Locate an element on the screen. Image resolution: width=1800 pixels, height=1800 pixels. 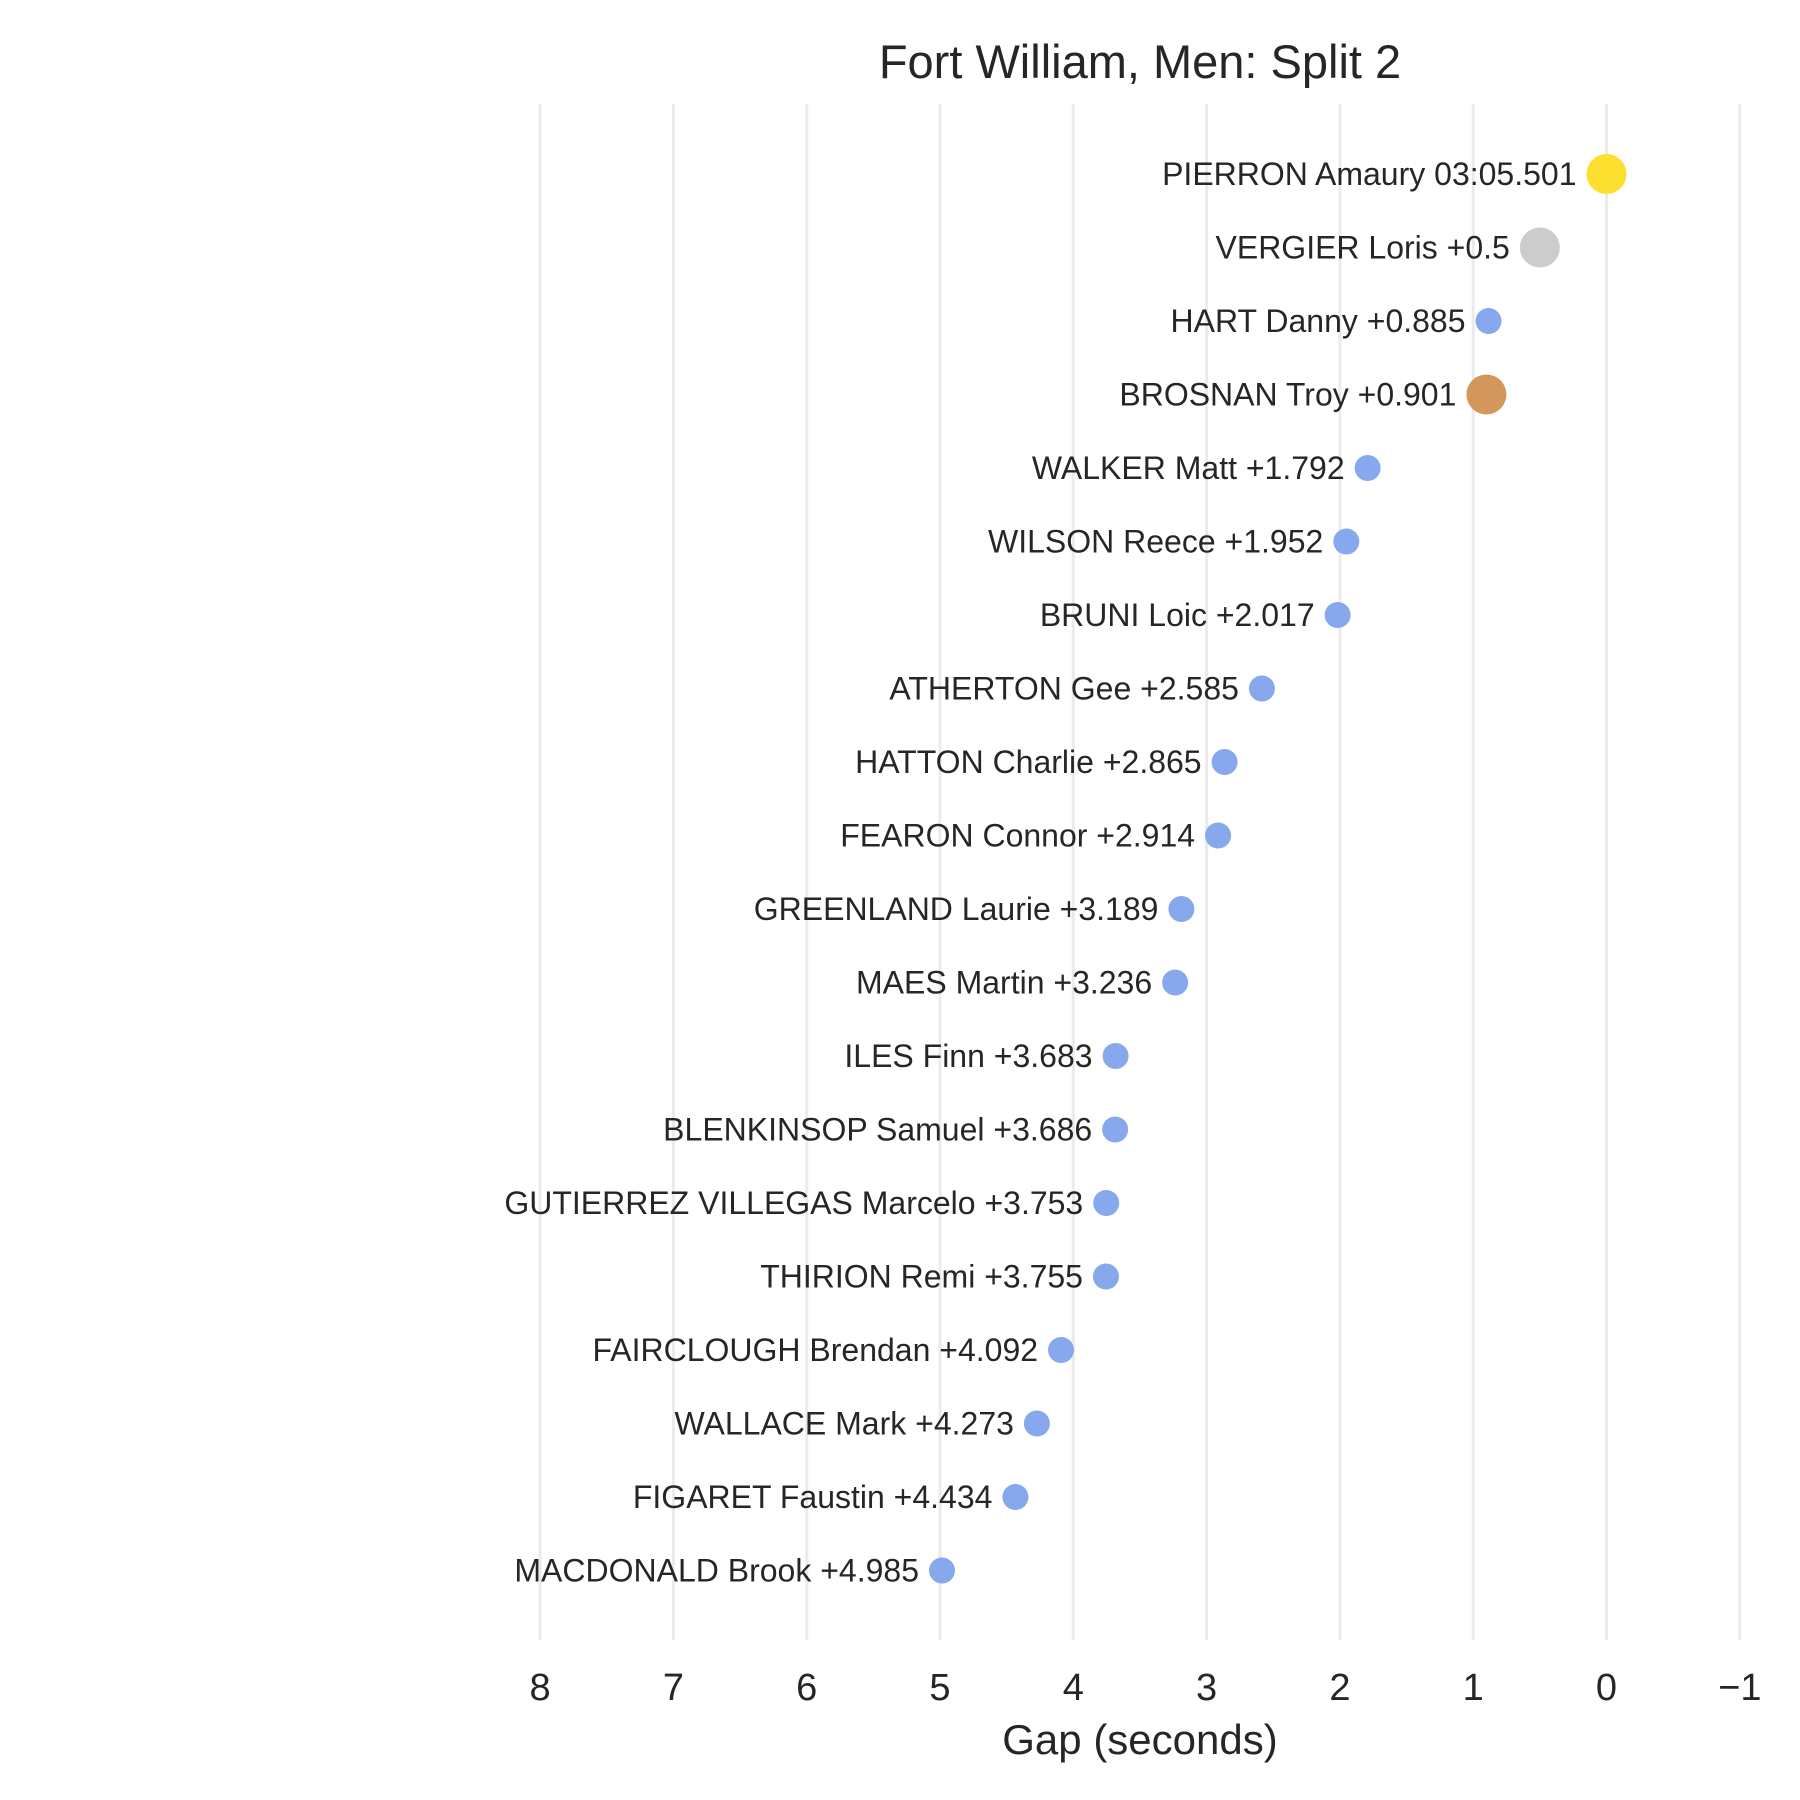
x-axis-label: Gap (seconds) is located at coordinates (1139, 1739).